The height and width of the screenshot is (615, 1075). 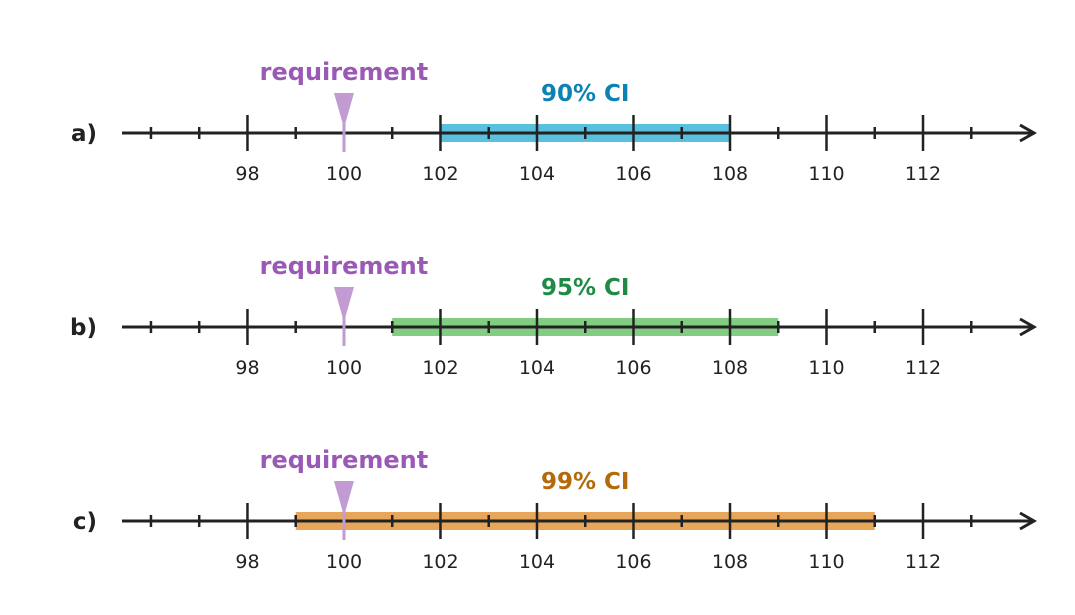 I want to click on row-label: c), so click(x=85, y=522).